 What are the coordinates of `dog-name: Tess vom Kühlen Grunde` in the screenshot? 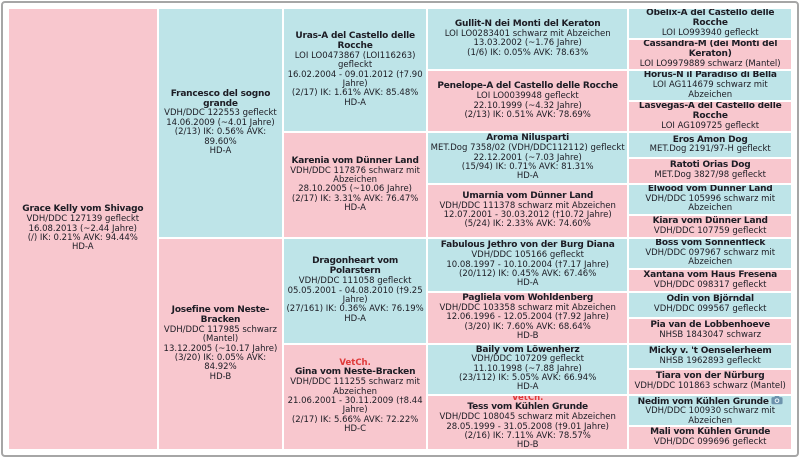 It's located at (527, 407).